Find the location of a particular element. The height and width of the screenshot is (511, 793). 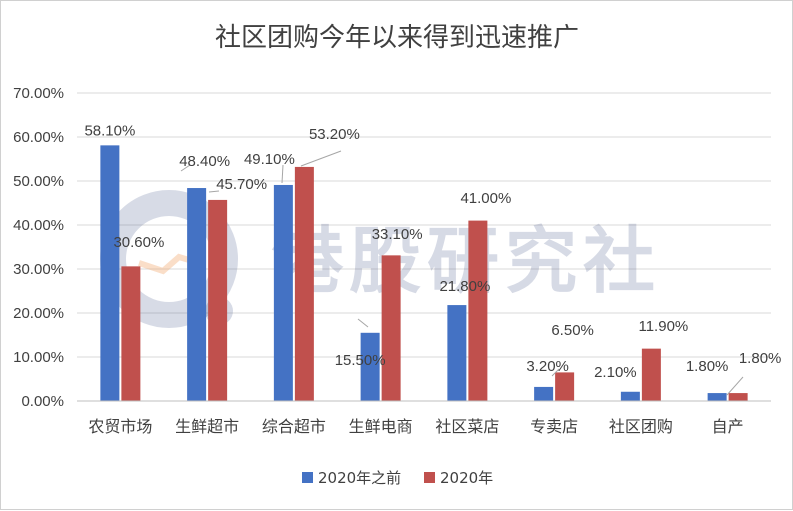

data-label: 53.20% is located at coordinates (334, 134).